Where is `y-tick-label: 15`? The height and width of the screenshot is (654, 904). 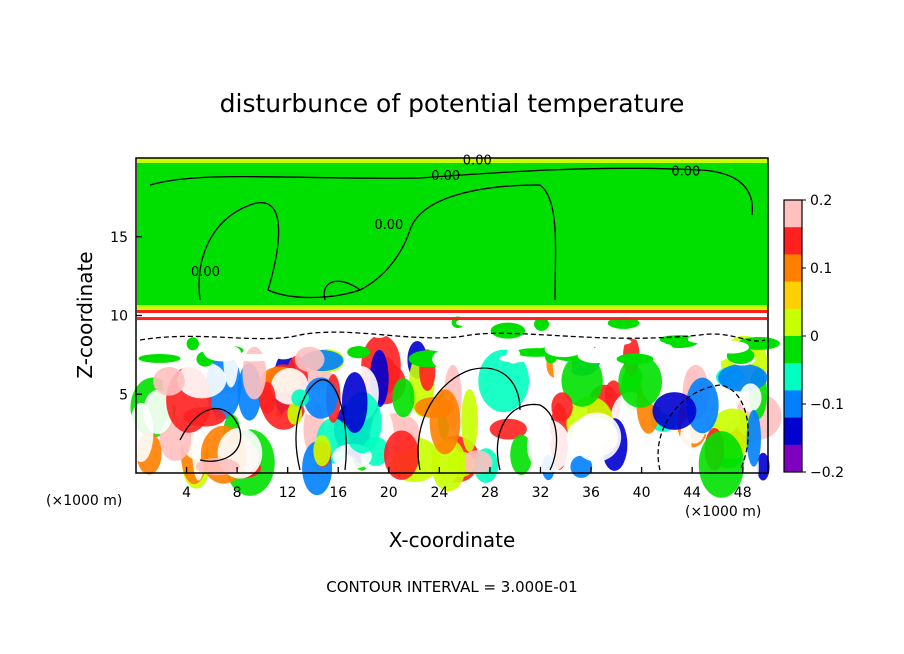 y-tick-label: 15 is located at coordinates (119, 238).